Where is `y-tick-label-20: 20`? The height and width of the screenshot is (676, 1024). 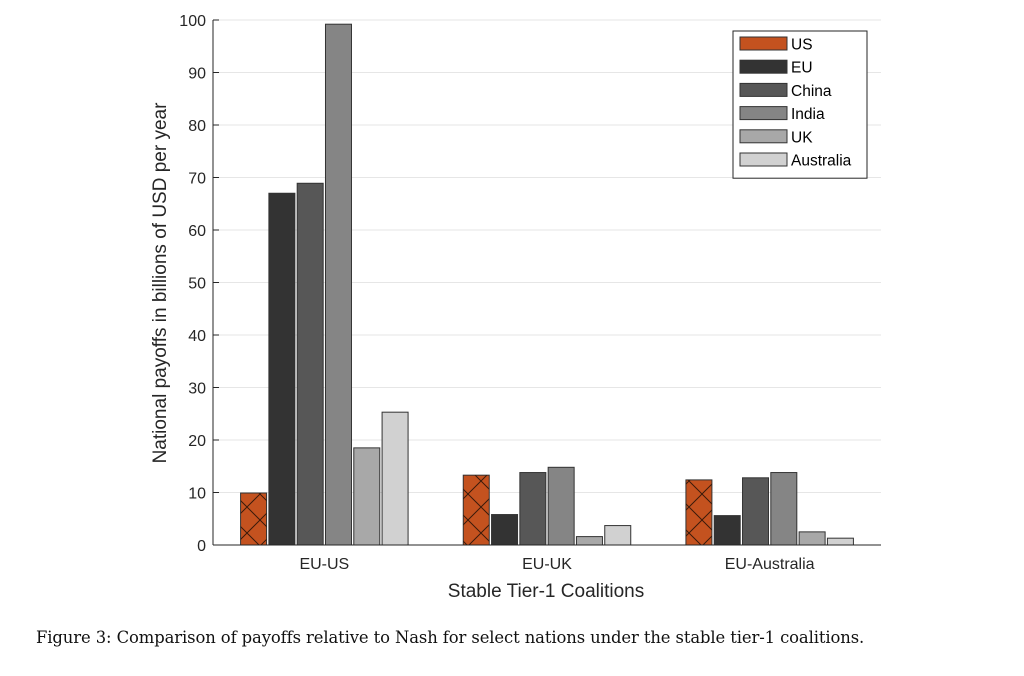
y-tick-label-20: 20 is located at coordinates (197, 441).